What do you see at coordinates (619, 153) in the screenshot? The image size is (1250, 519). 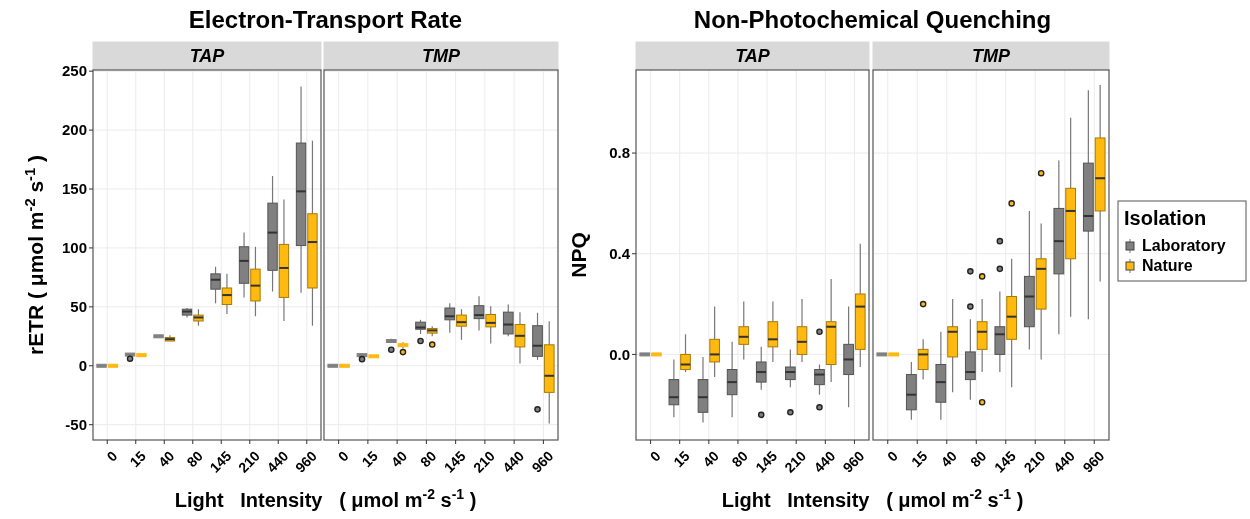 I see `y-tick-label: 0.8` at bounding box center [619, 153].